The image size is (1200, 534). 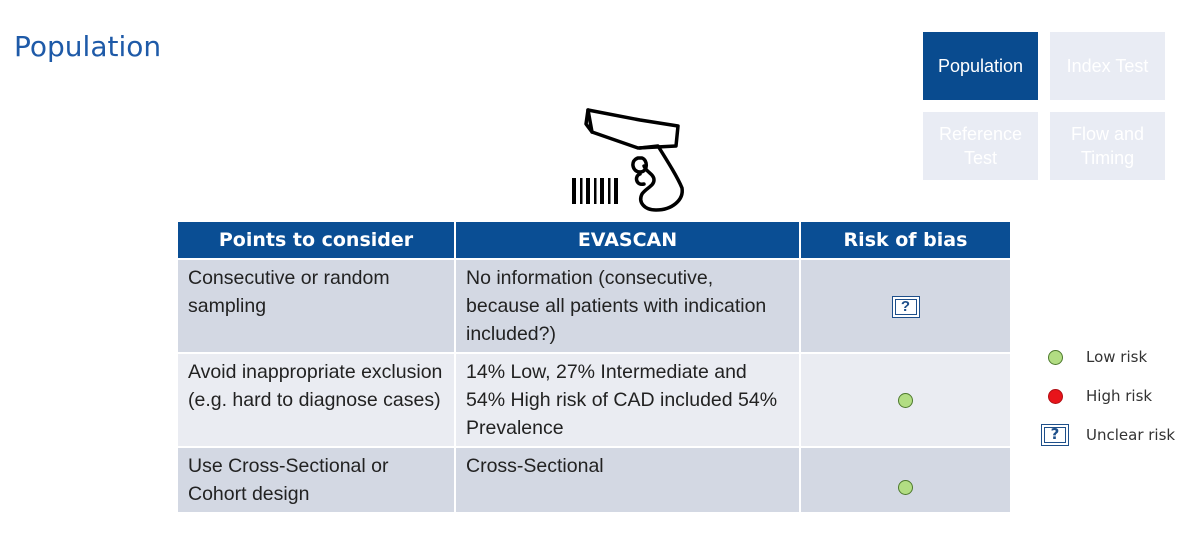 I want to click on nav-tab-reference-test-label: Reference Test, so click(x=980, y=146).